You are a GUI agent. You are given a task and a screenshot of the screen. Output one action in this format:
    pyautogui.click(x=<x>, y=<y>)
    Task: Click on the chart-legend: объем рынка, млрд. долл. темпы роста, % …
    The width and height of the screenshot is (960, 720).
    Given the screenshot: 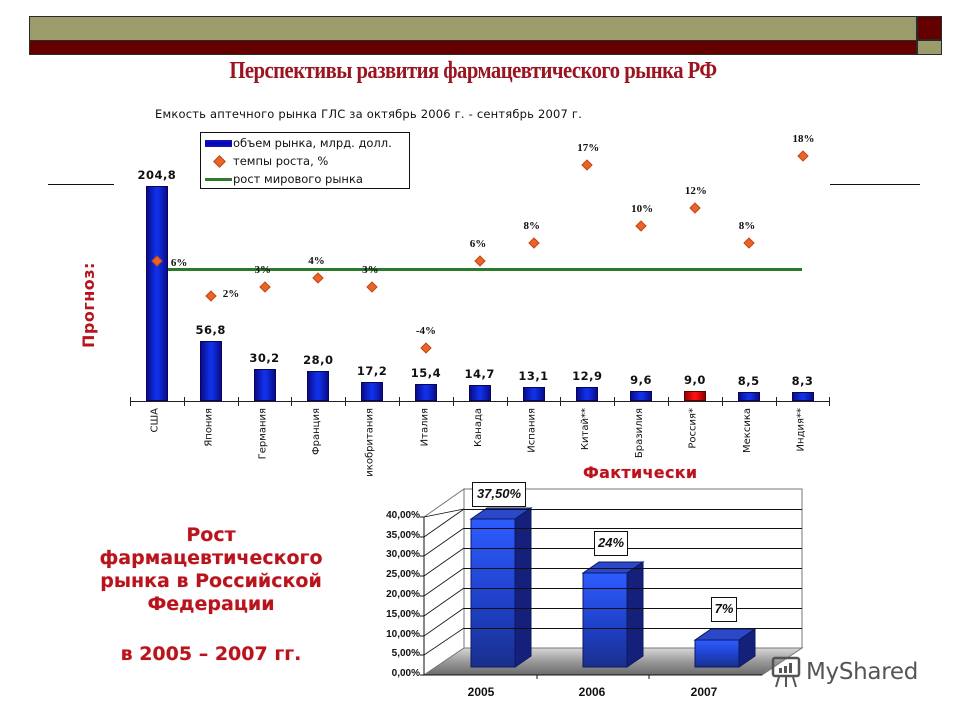 What is the action you would take?
    pyautogui.click(x=305, y=160)
    